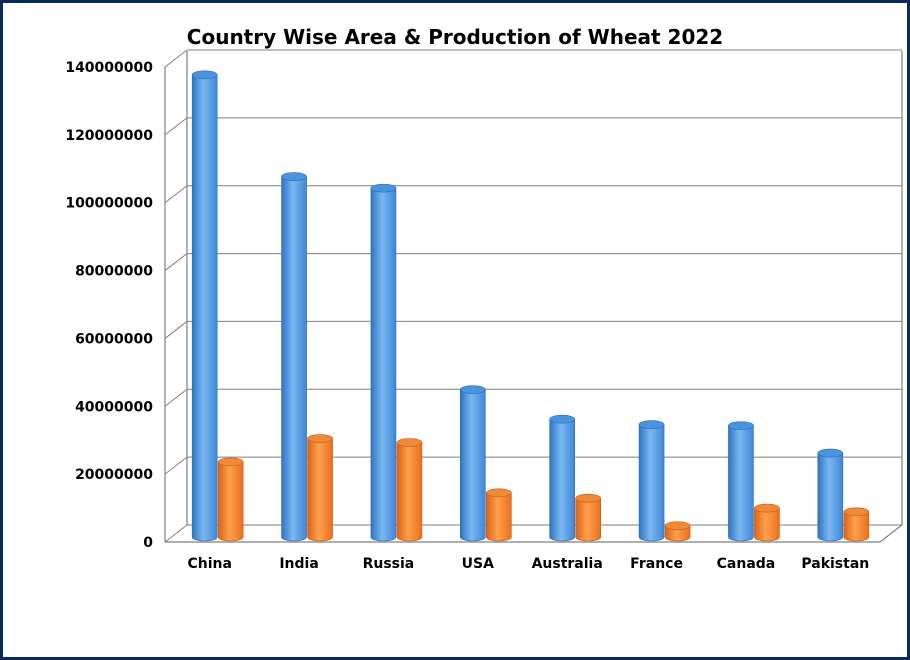 This screenshot has width=910, height=660. What do you see at coordinates (209, 564) in the screenshot?
I see `x-tick-label: China` at bounding box center [209, 564].